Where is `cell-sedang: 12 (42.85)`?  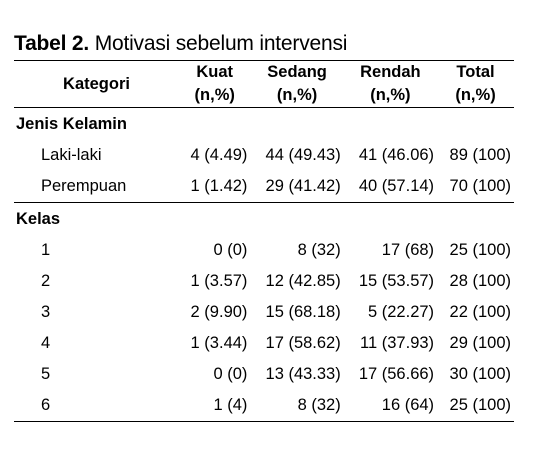 cell-sedang: 12 (42.85) is located at coordinates (303, 281).